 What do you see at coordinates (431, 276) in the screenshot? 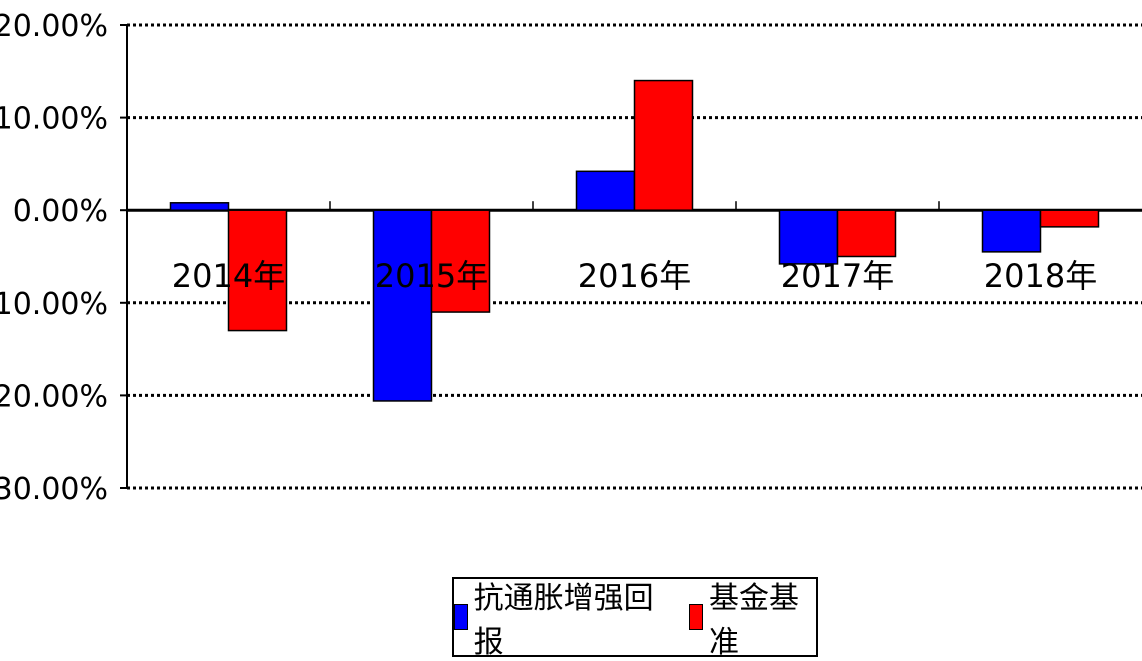
I see `category-label: 2015年` at bounding box center [431, 276].